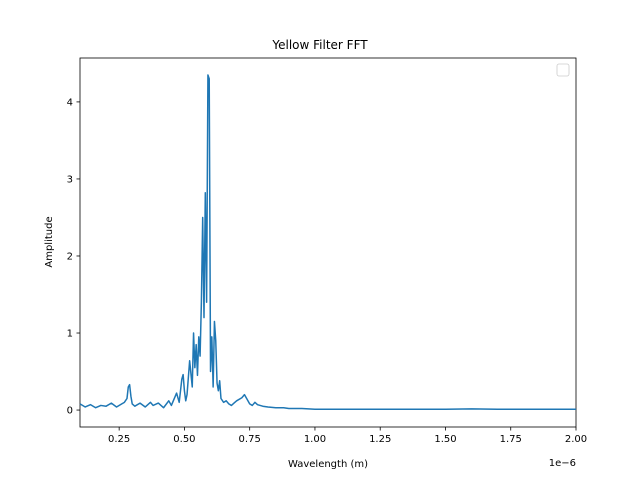 Image resolution: width=640 pixels, height=480 pixels. Describe the element at coordinates (445, 439) in the screenshot. I see `x-tick-label: 1.50` at that location.